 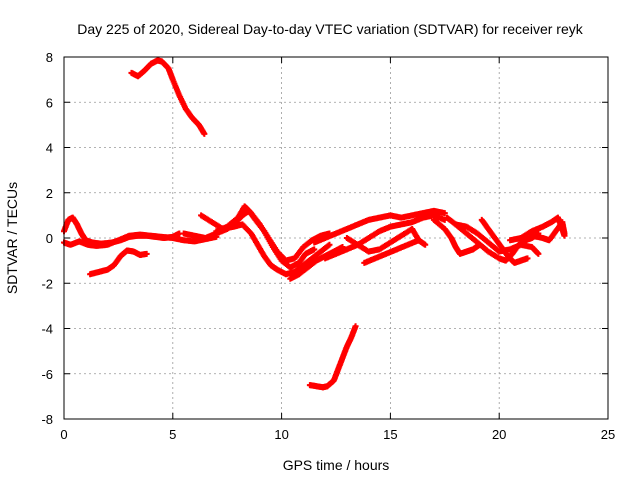 I want to click on x-tick-label: 10, so click(x=281, y=434).